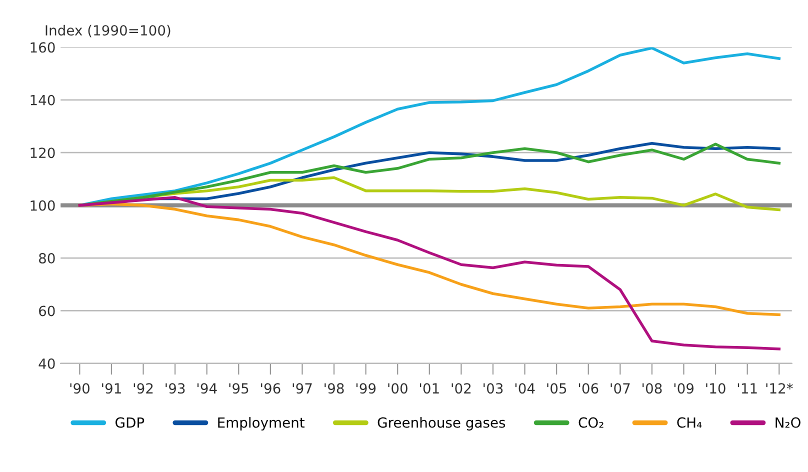 The width and height of the screenshot is (808, 472). Describe the element at coordinates (779, 388) in the screenshot. I see `x-tick-label: '12*` at that location.